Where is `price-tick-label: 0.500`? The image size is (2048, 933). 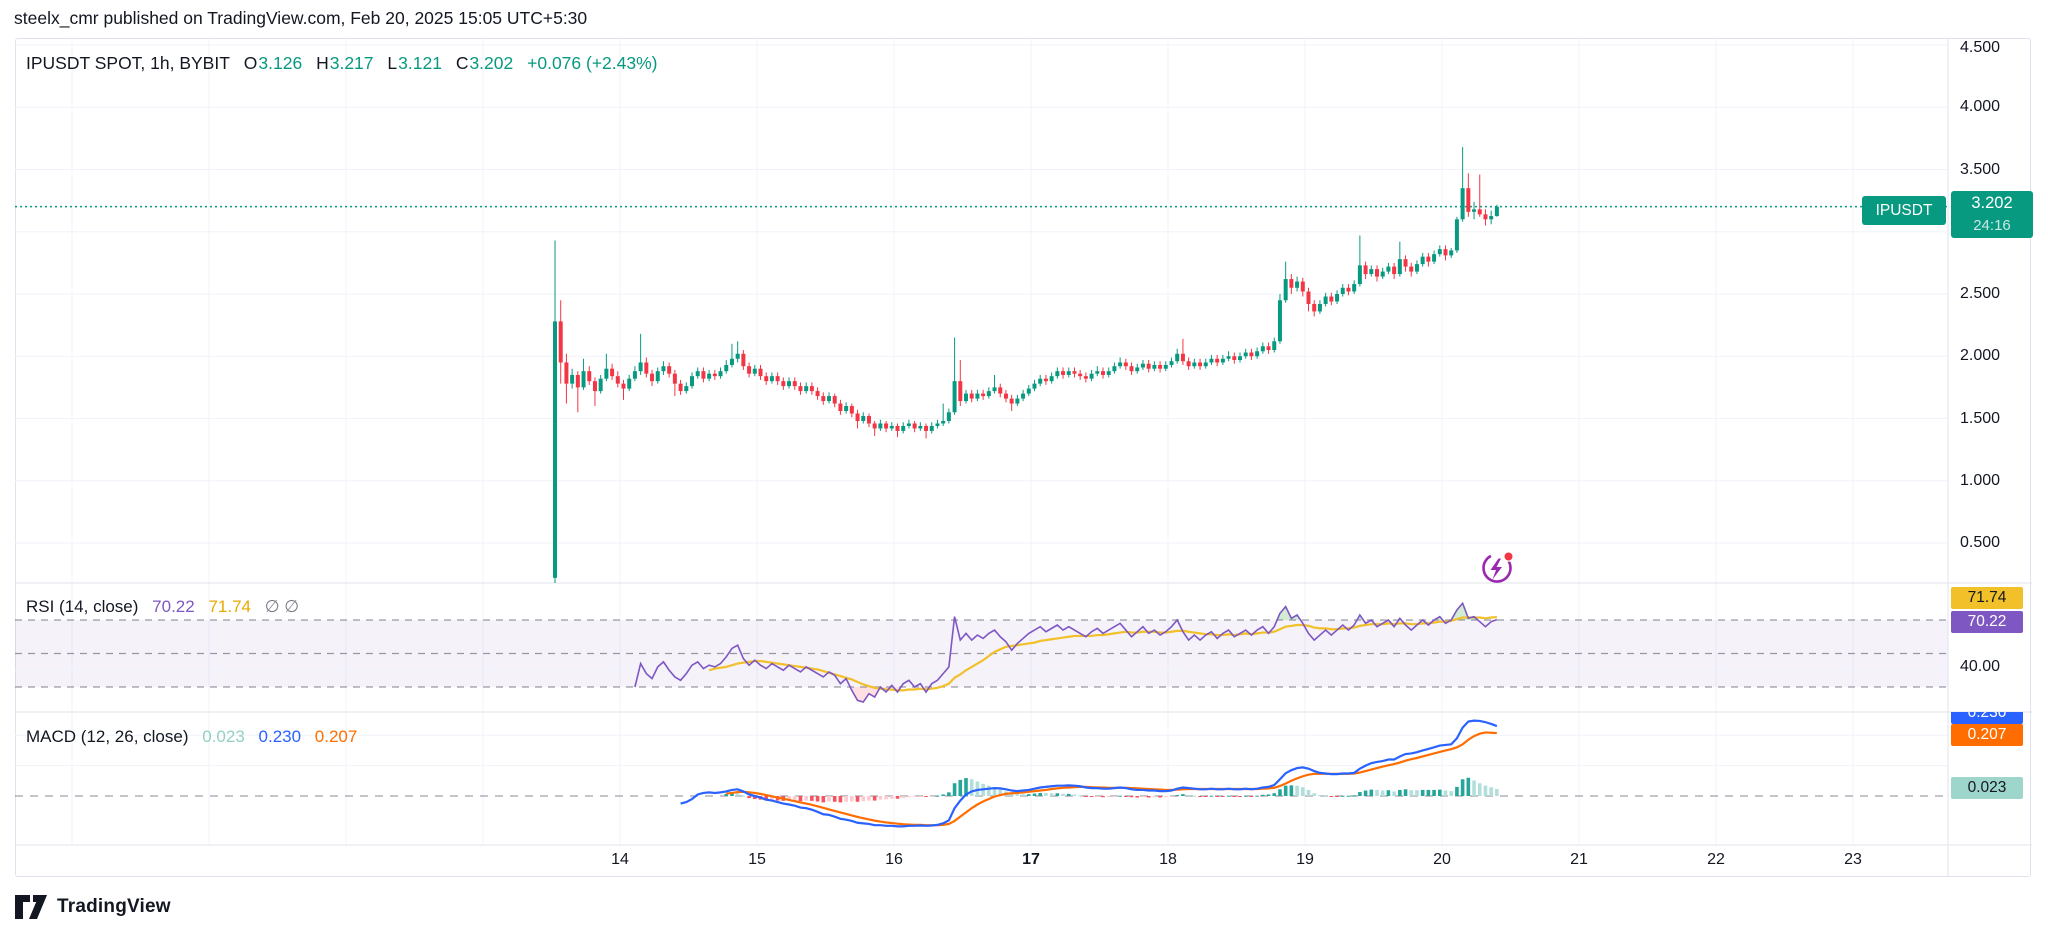
price-tick-label: 0.500 is located at coordinates (1980, 542).